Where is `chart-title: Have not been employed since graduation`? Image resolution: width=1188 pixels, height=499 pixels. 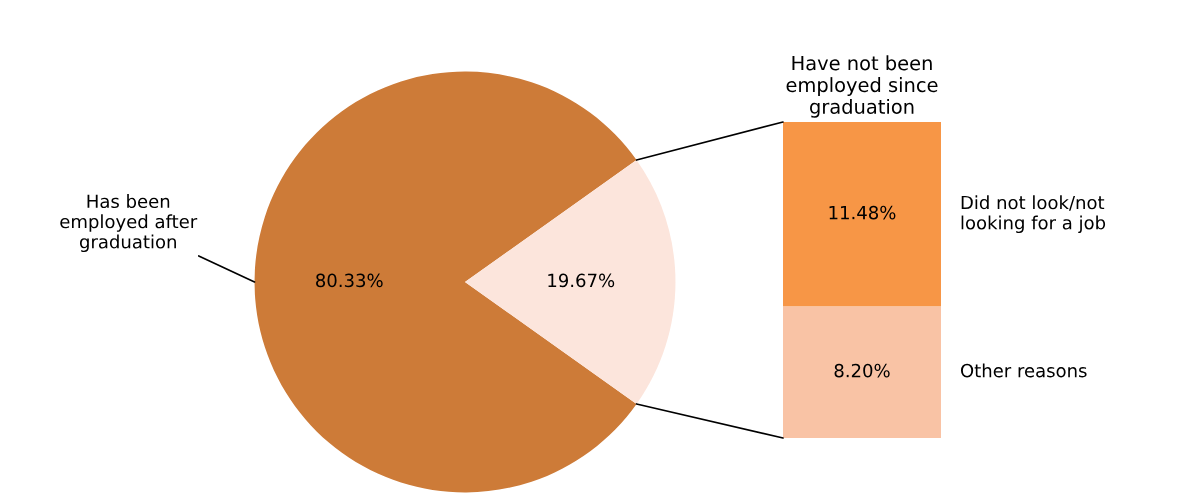
chart-title: Have not been employed since graduation is located at coordinates (862, 86).